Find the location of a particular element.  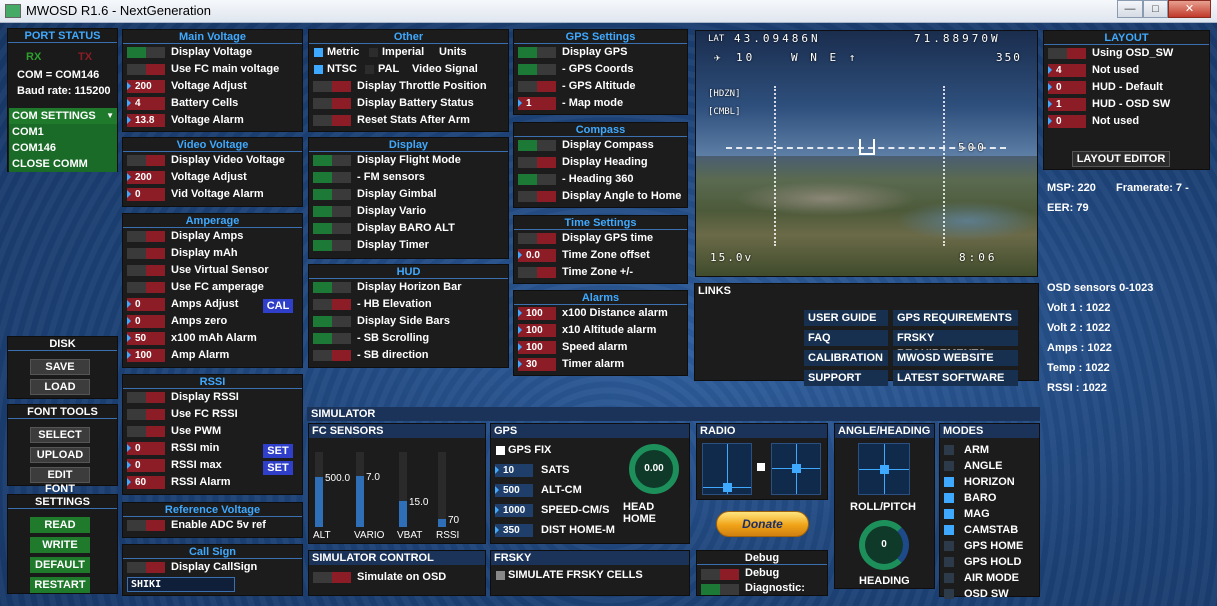

hb-elevation-toggle is located at coordinates (332, 304).